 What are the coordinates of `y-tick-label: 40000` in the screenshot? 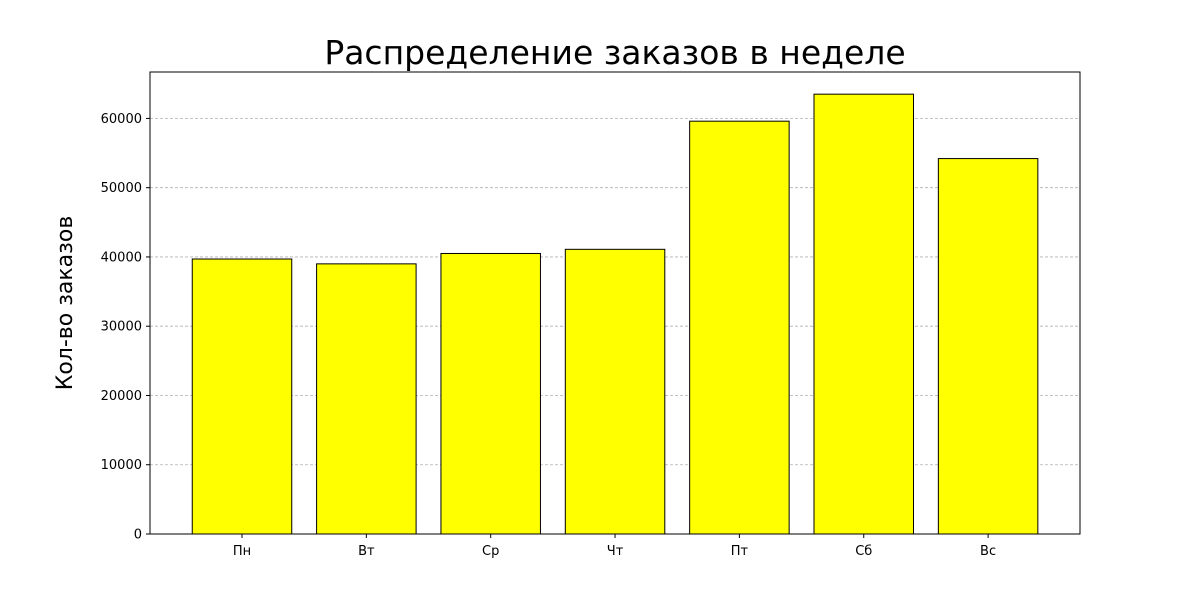 It's located at (121, 257).